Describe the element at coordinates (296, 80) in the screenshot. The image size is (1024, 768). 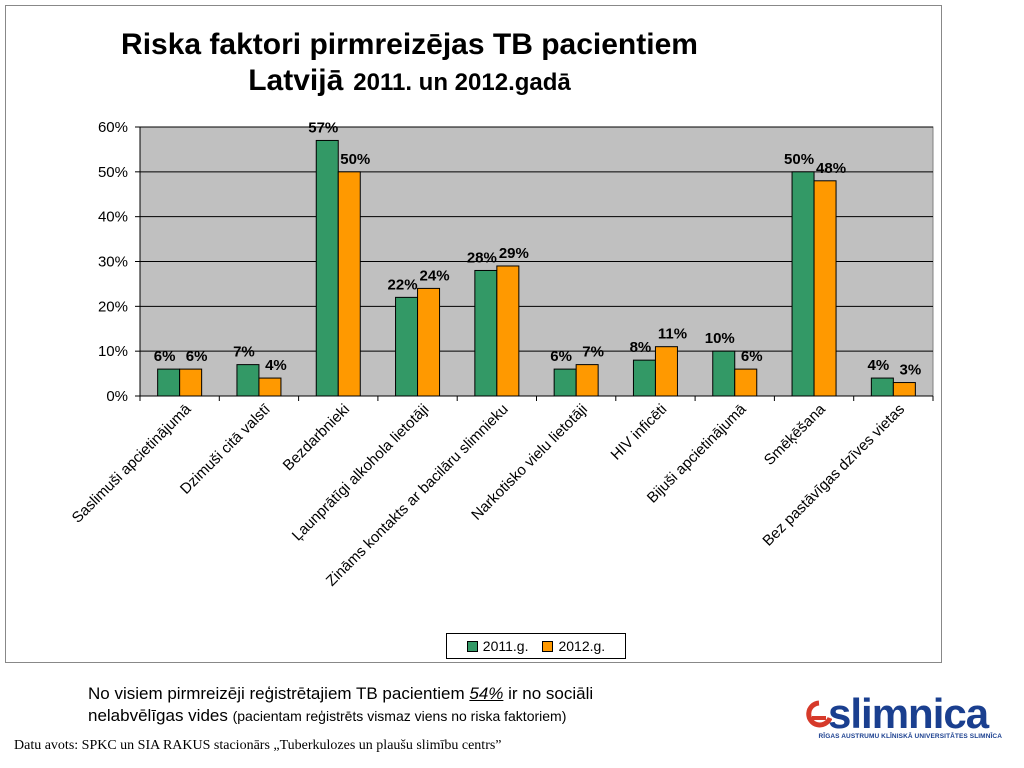
I see `chart-title-country: Latvijā` at that location.